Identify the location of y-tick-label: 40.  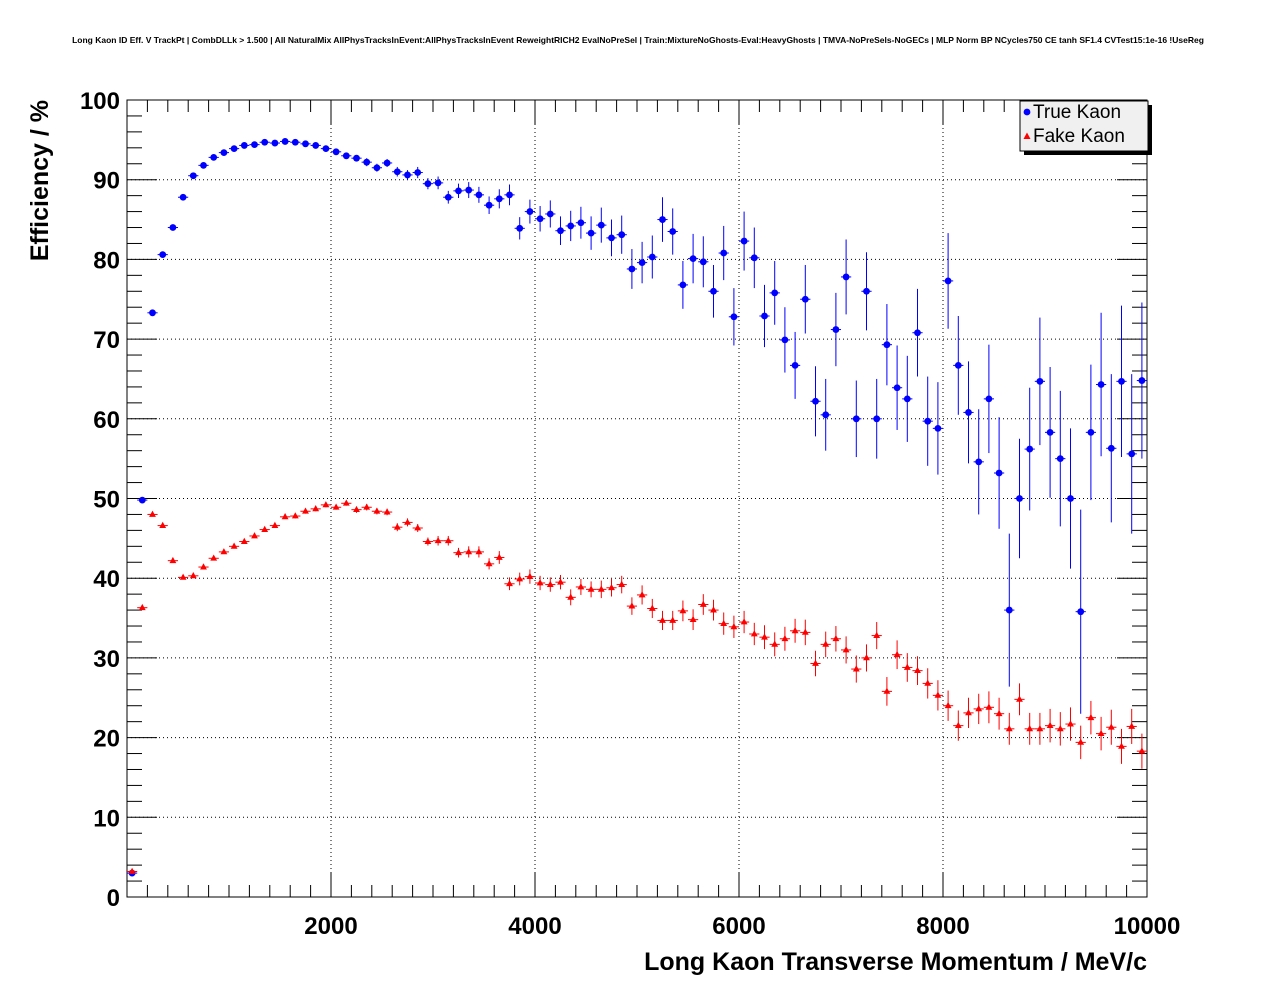
(106, 579).